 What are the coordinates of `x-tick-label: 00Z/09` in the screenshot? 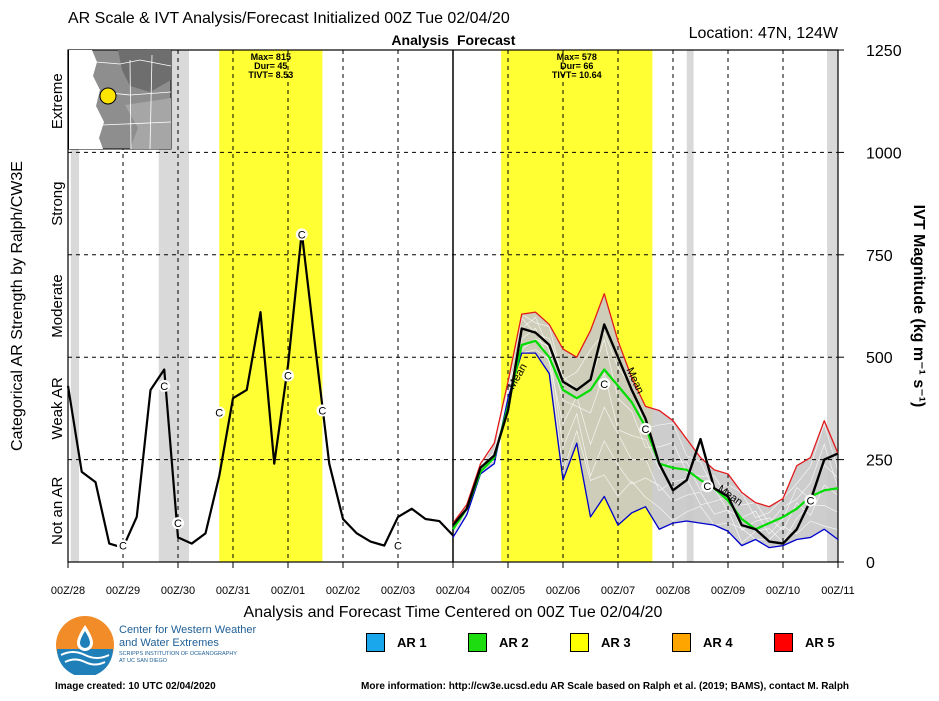 It's located at (728, 591).